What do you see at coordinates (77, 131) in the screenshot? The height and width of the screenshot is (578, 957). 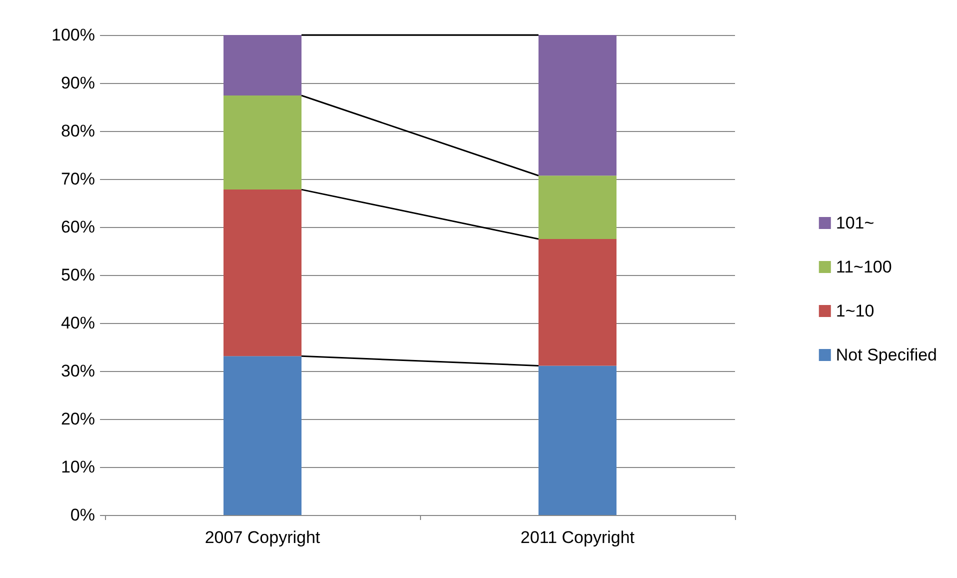 I see `y-tick-label: 80%` at bounding box center [77, 131].